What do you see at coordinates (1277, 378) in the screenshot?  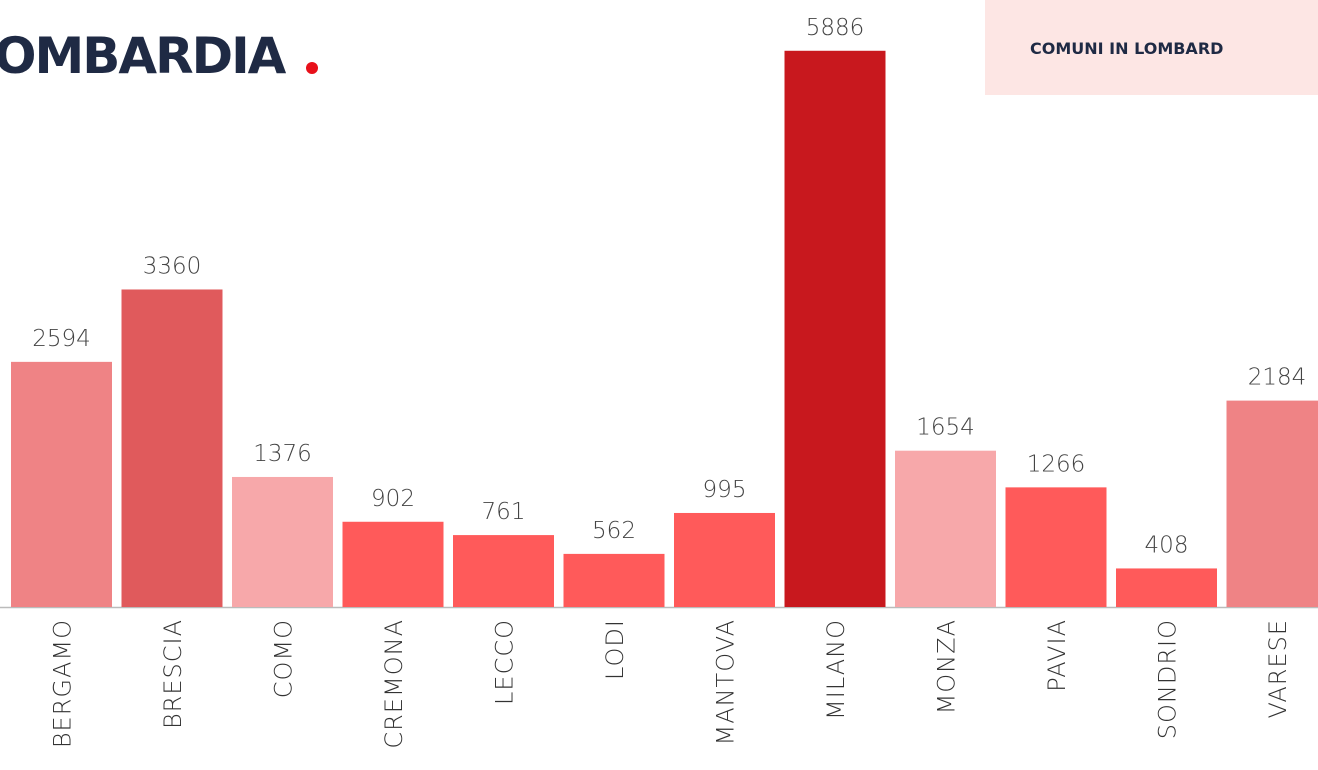 I see `value-label: 2184` at bounding box center [1277, 378].